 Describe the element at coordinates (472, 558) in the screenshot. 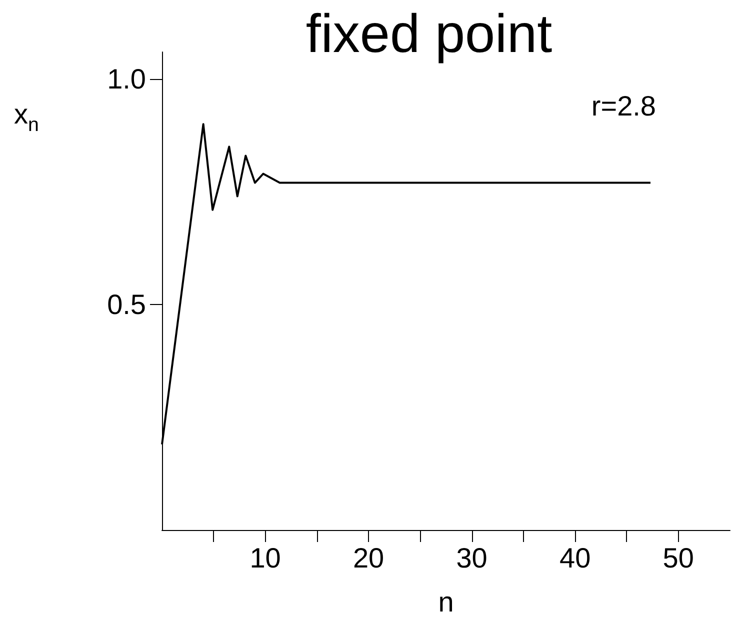

I see `x-tick-label: 30` at that location.